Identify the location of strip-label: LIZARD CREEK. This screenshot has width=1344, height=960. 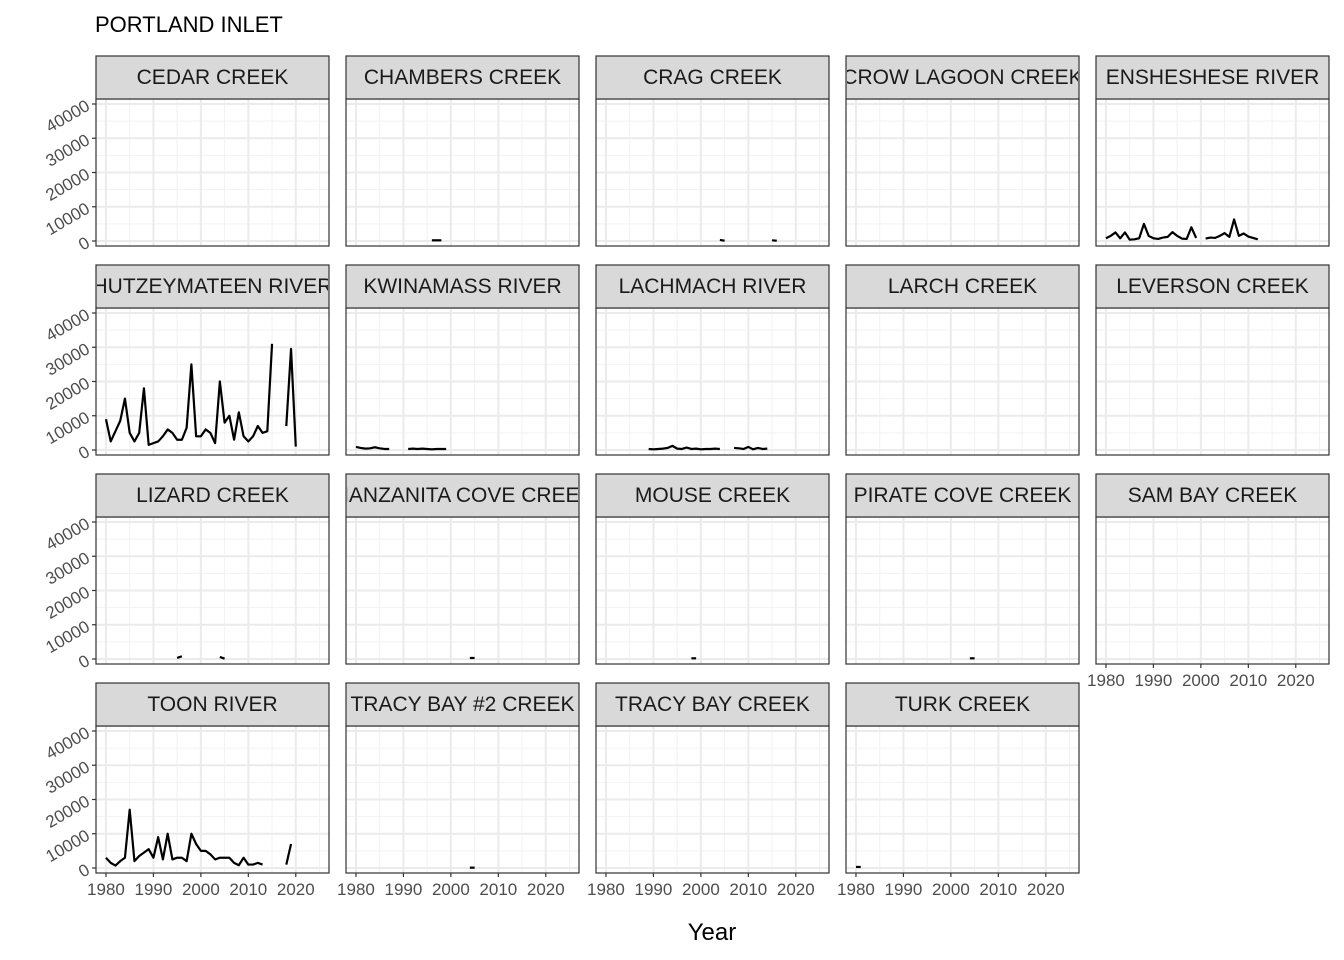
(212, 495).